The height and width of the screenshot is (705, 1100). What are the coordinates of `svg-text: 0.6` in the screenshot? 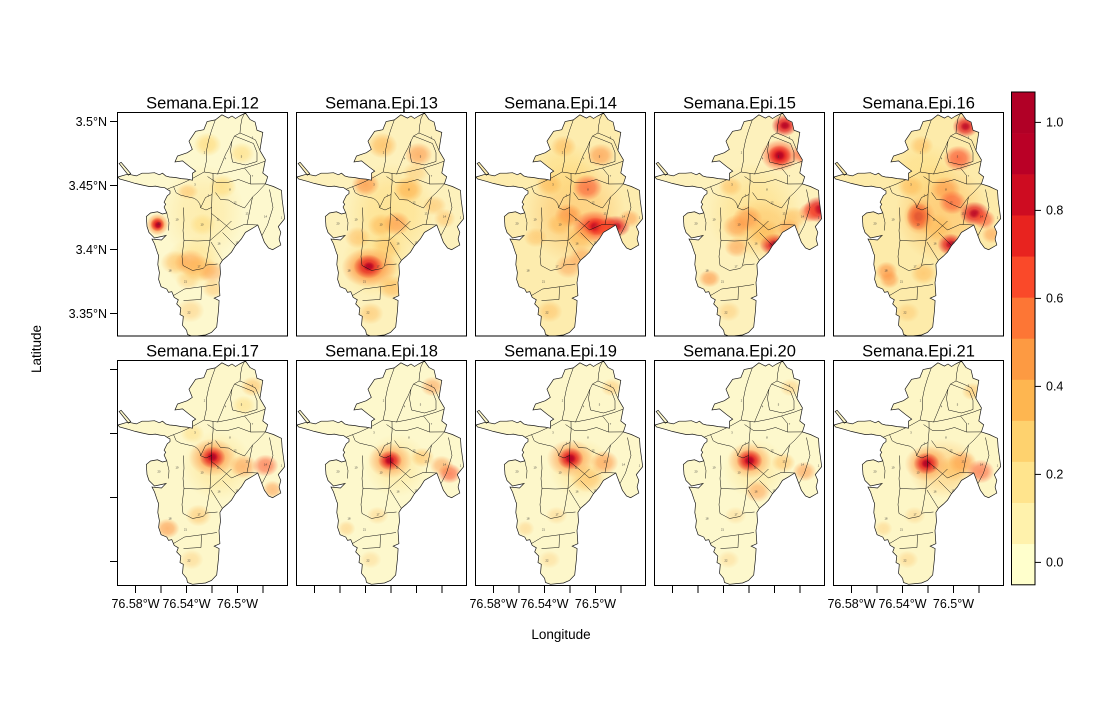 It's located at (1054, 299).